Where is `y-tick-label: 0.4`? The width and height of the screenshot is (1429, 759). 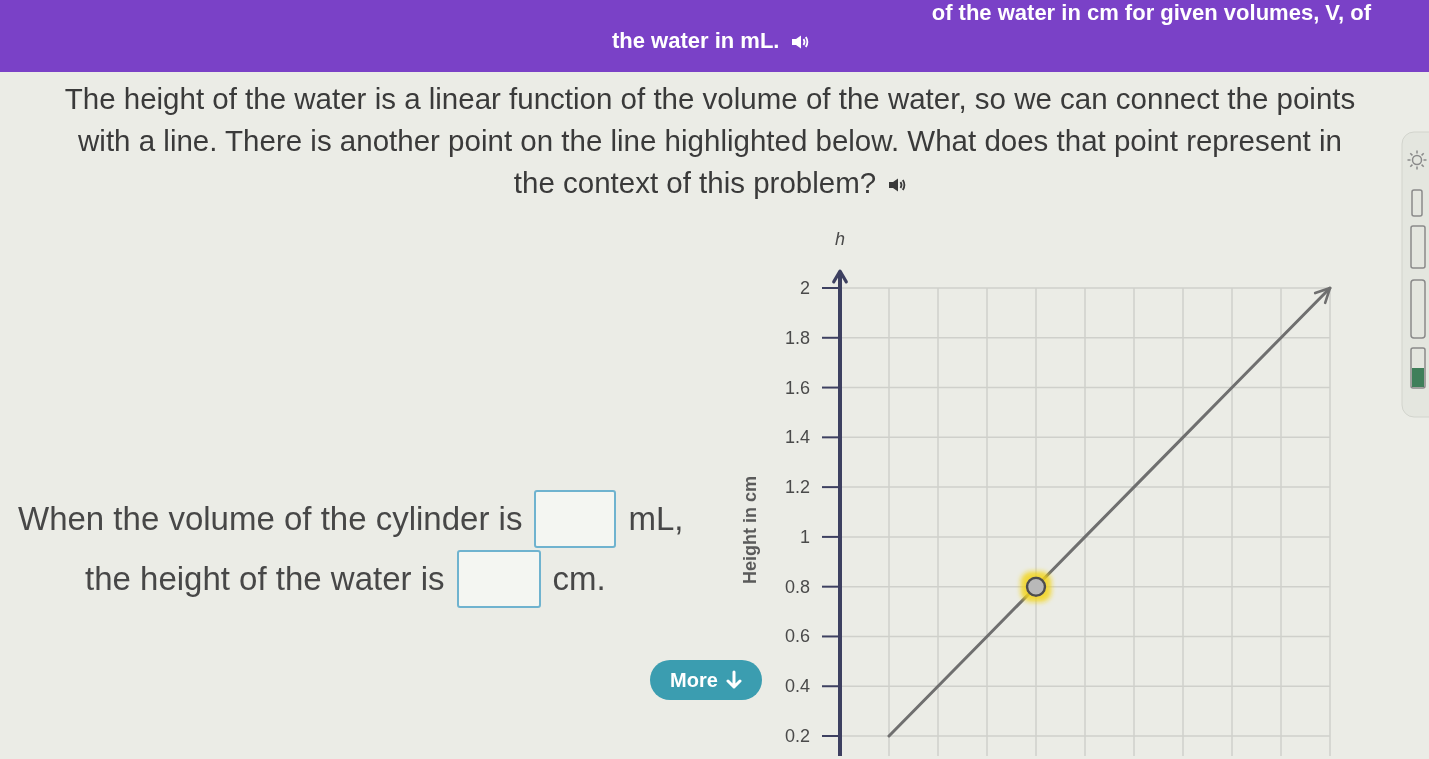
y-tick-label: 0.4 is located at coordinates (797, 686).